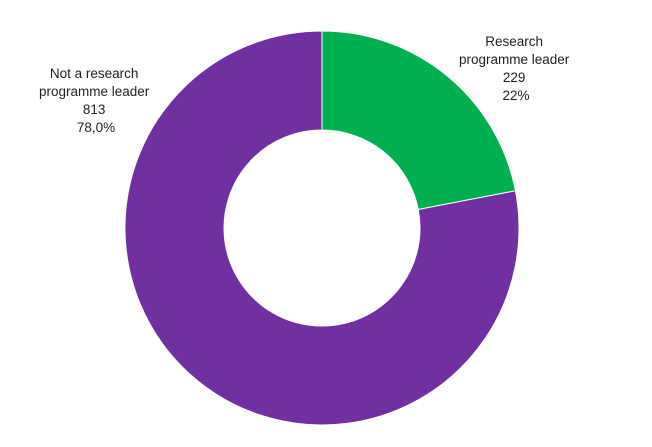 This screenshot has width=652, height=447. What do you see at coordinates (516, 68) in the screenshot?
I see `slice-label-research-leader: Research programme leader 229 22%` at bounding box center [516, 68].